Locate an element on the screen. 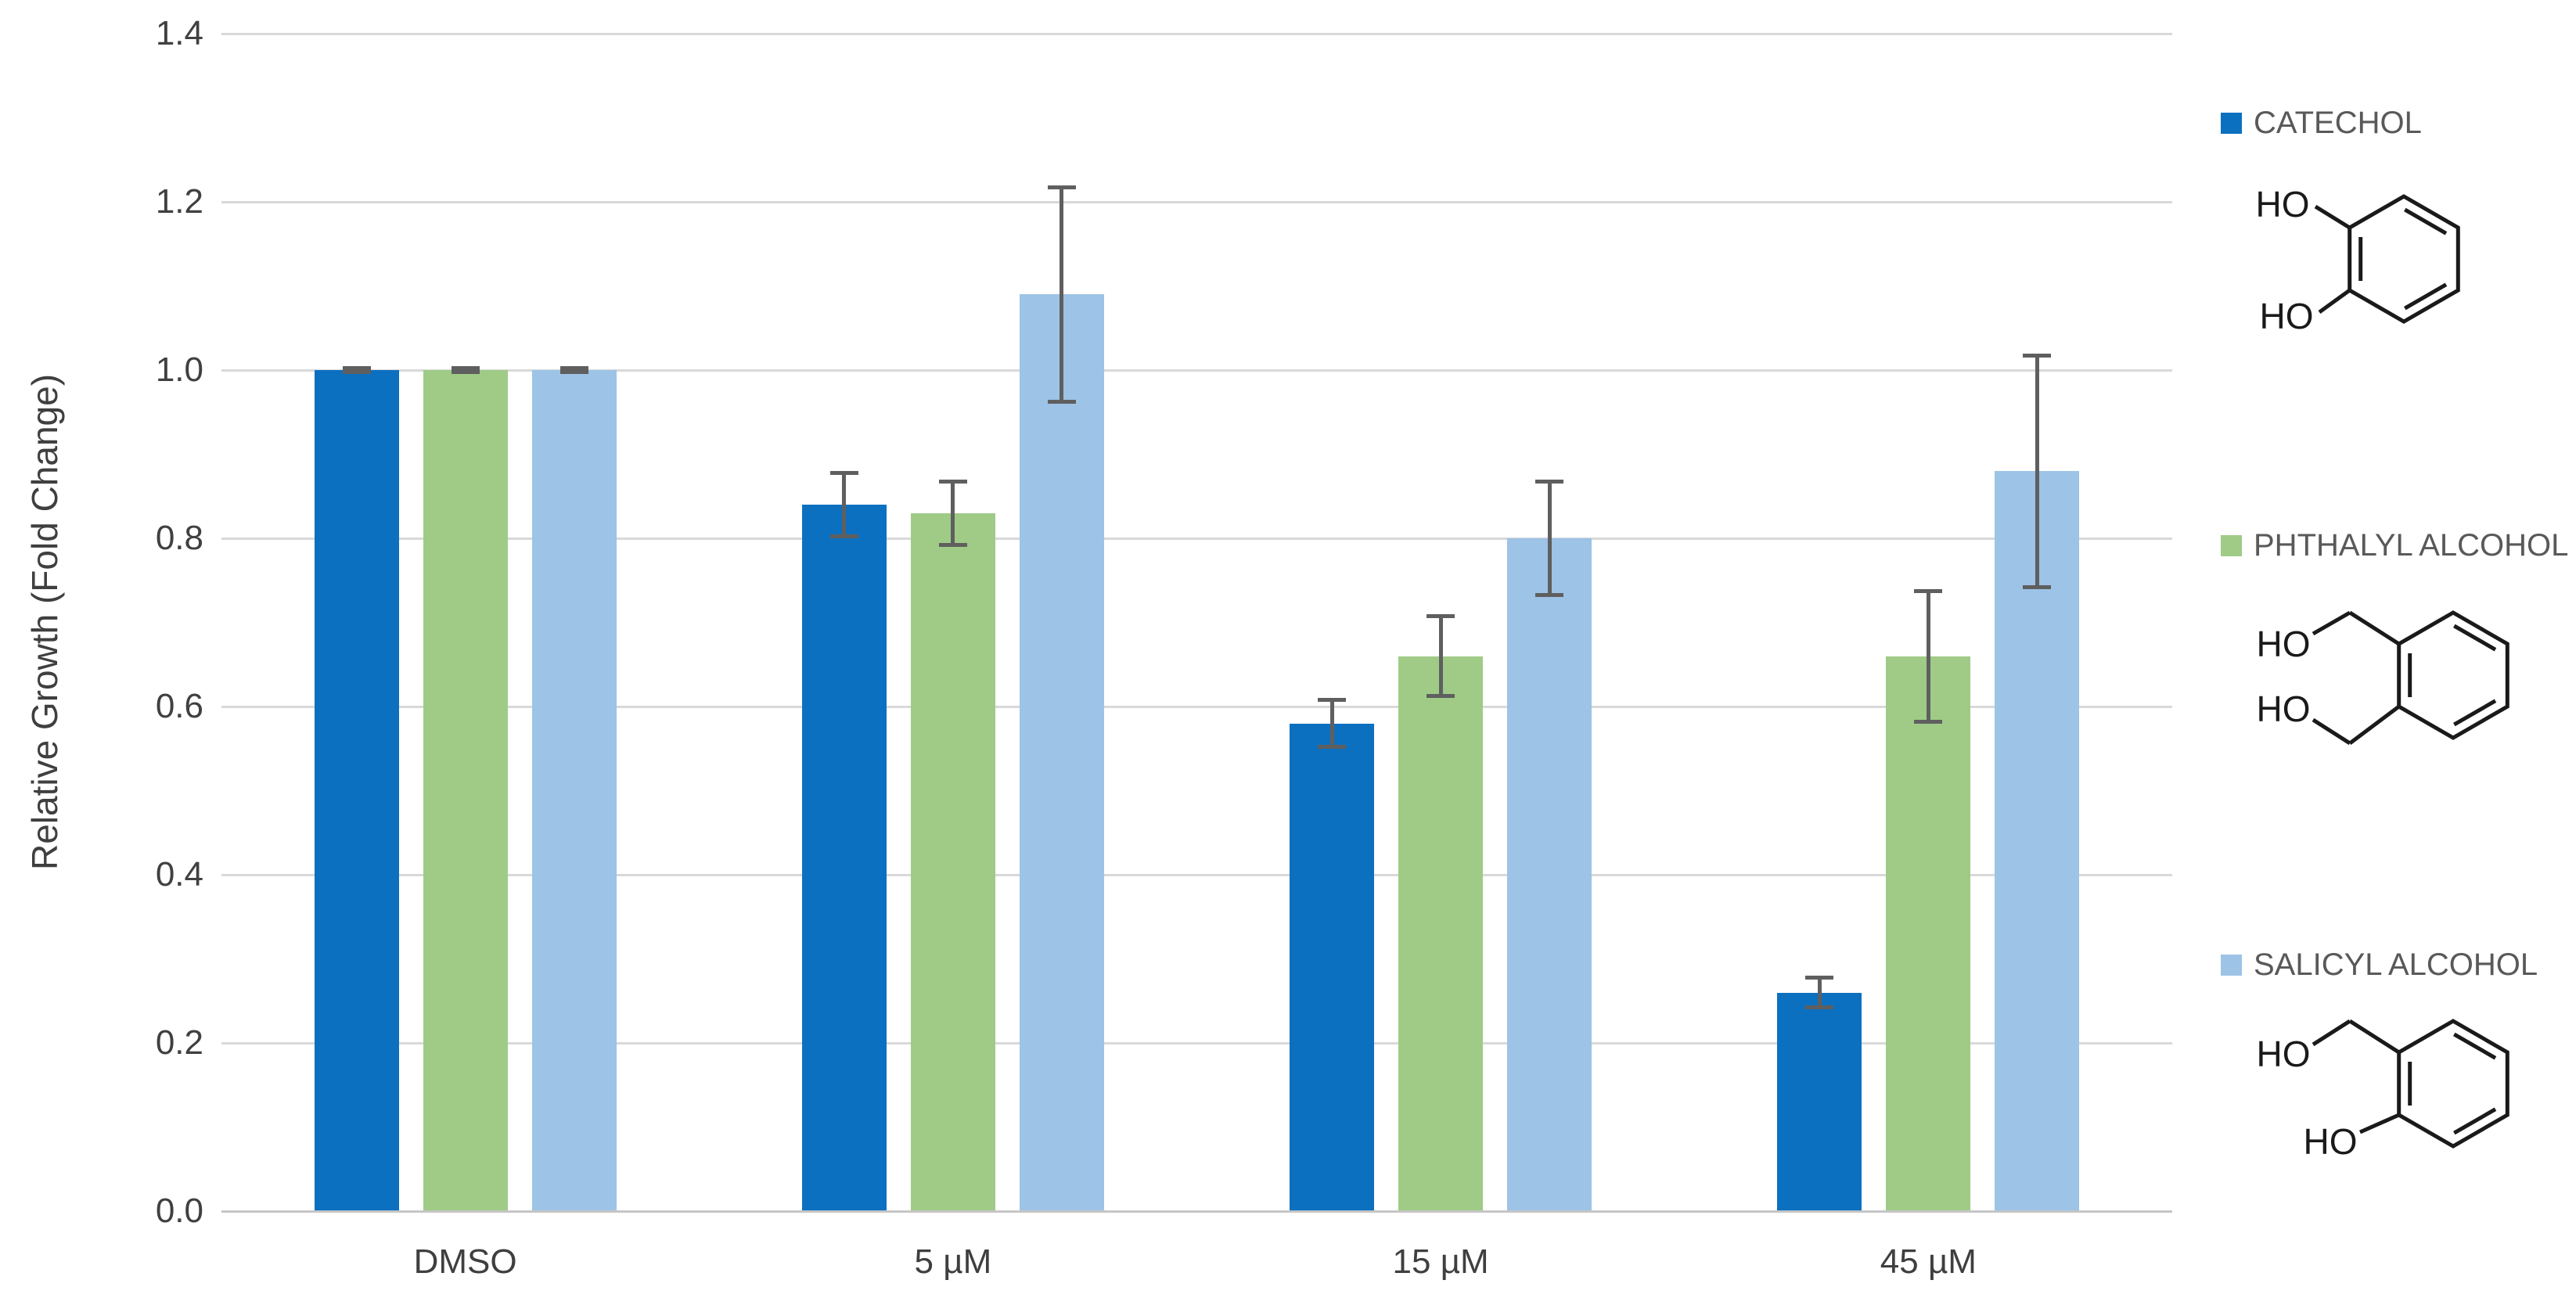 This screenshot has width=2576, height=1316. error-cap-top-phthalyl-alcohol-45-m is located at coordinates (1929, 590).